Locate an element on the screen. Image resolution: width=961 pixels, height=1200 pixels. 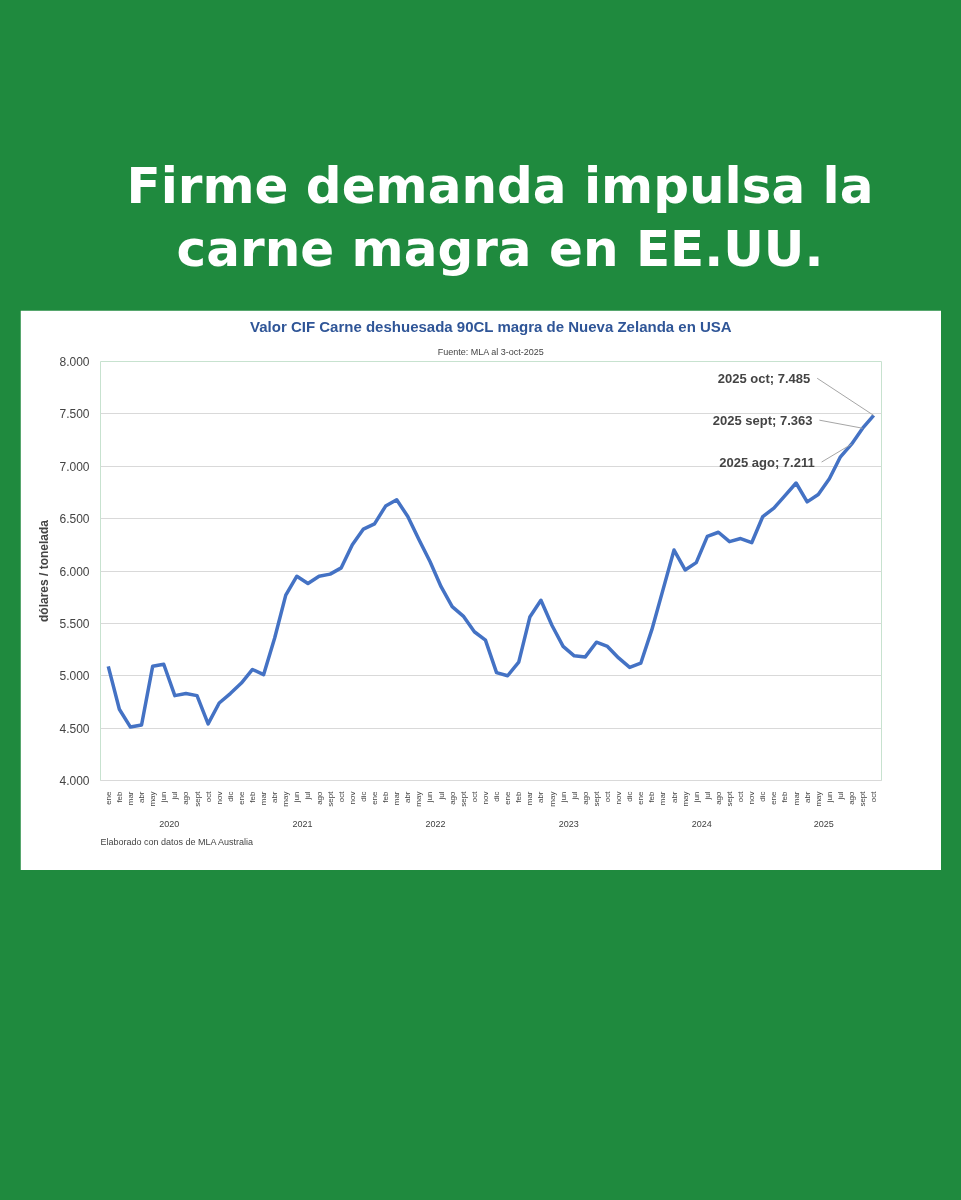
y-tick-label: 7.000 is located at coordinates (74, 466).